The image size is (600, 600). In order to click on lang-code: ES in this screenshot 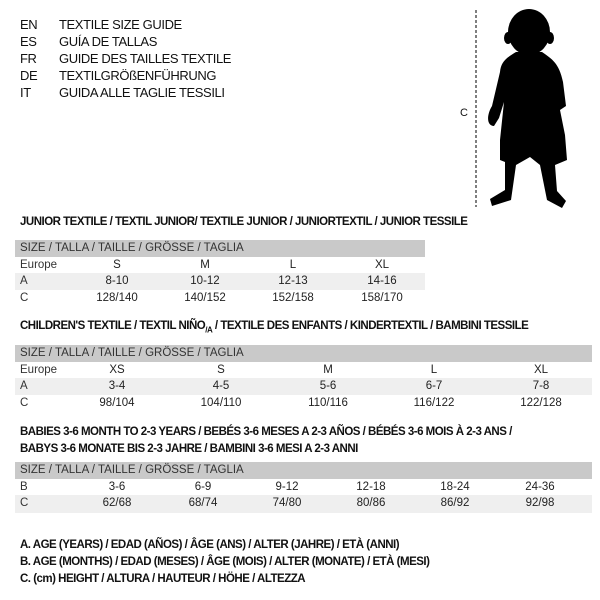, I will do `click(28, 41)`.